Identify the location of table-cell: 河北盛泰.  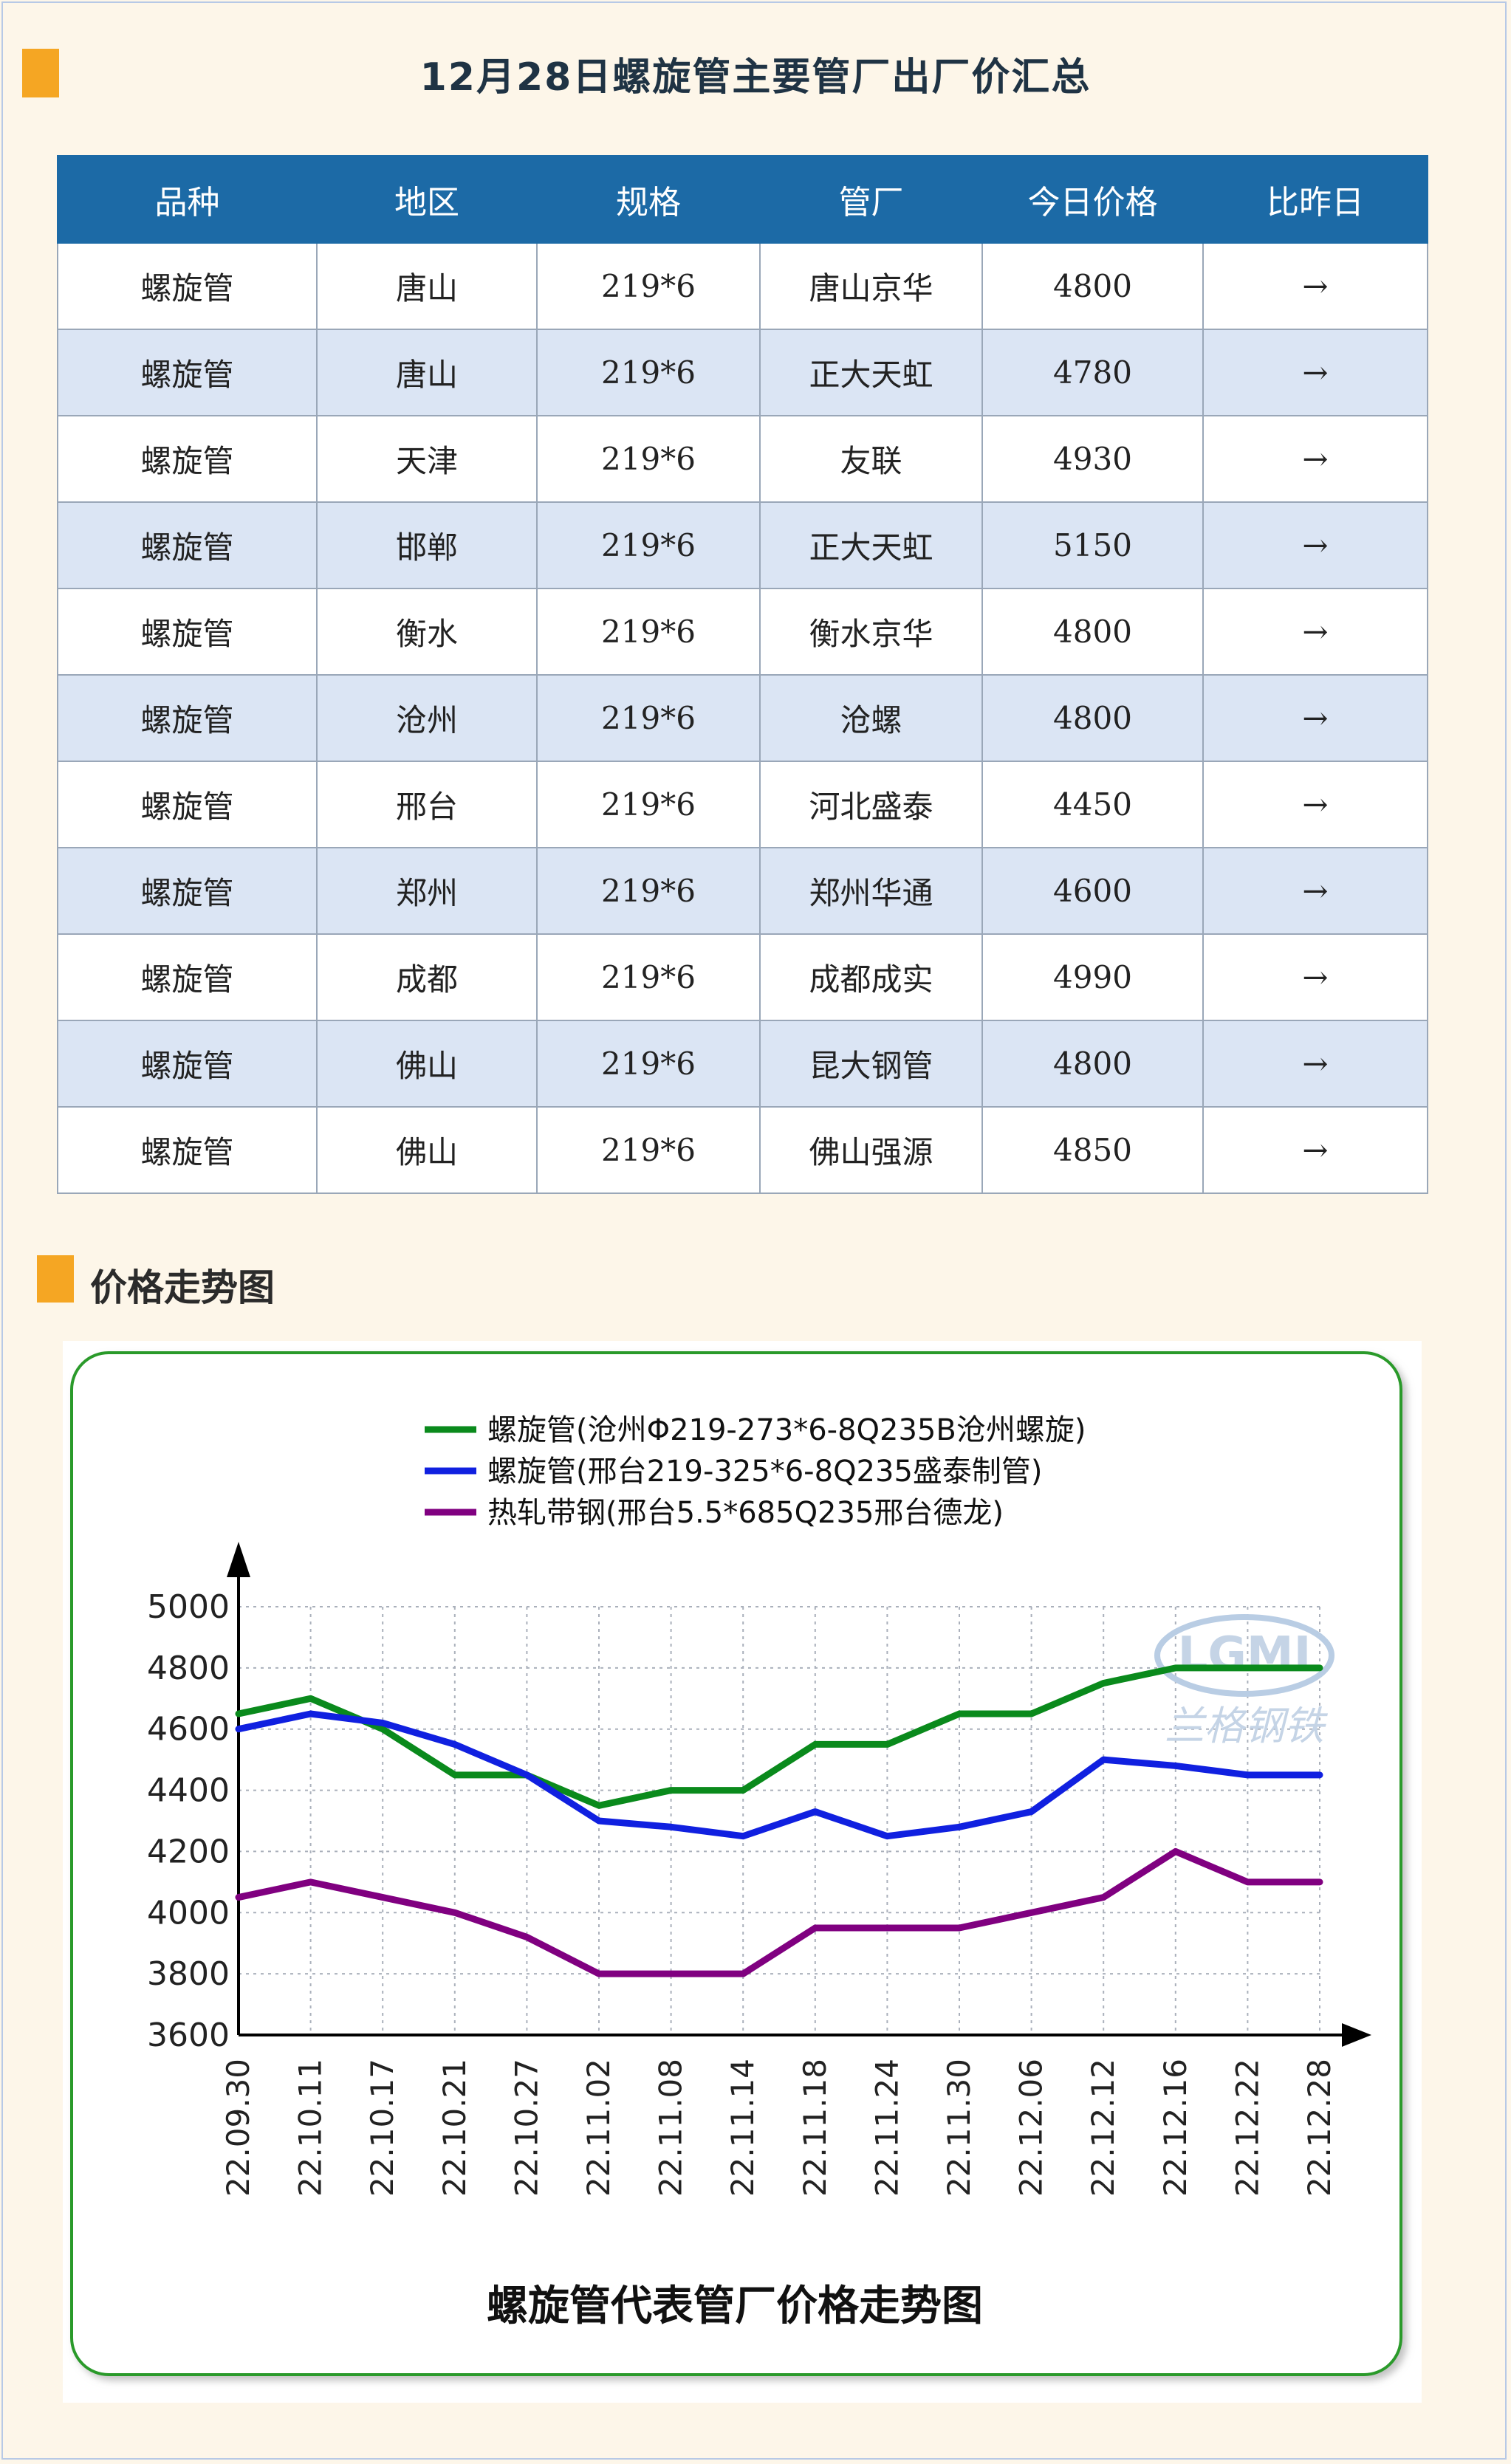
(871, 804).